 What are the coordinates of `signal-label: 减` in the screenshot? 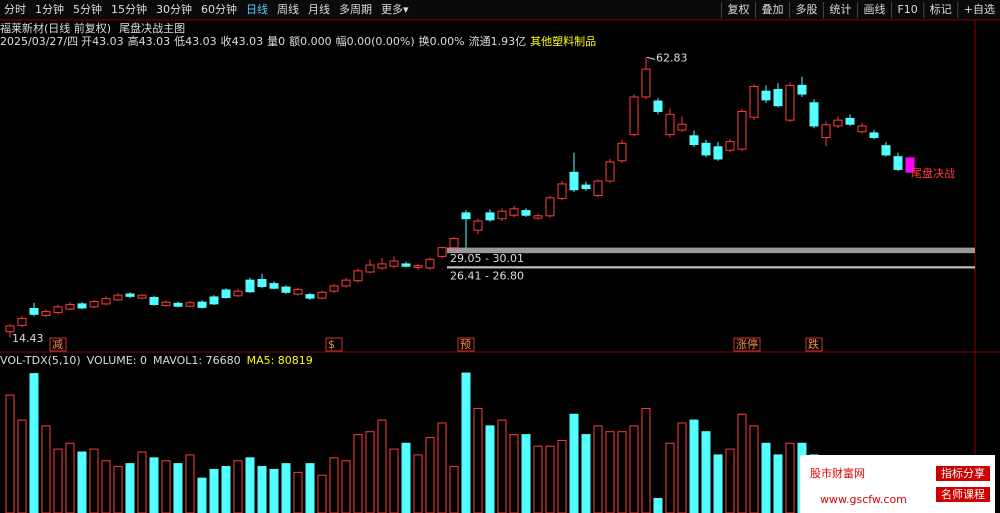 It's located at (57, 344).